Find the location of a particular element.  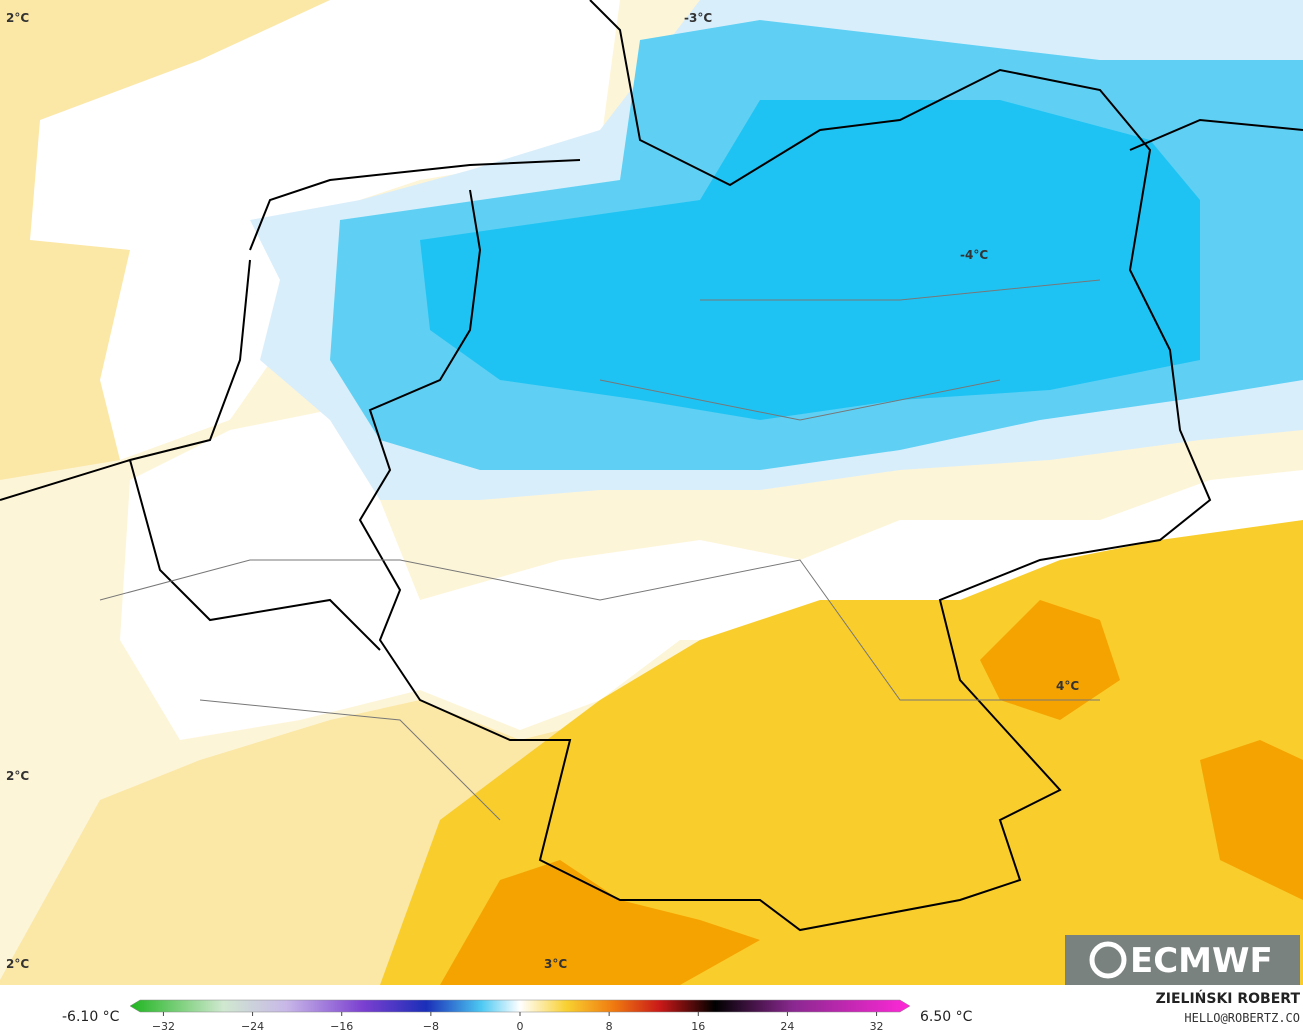

colorbar-tick-label: 8 is located at coordinates (609, 1026).